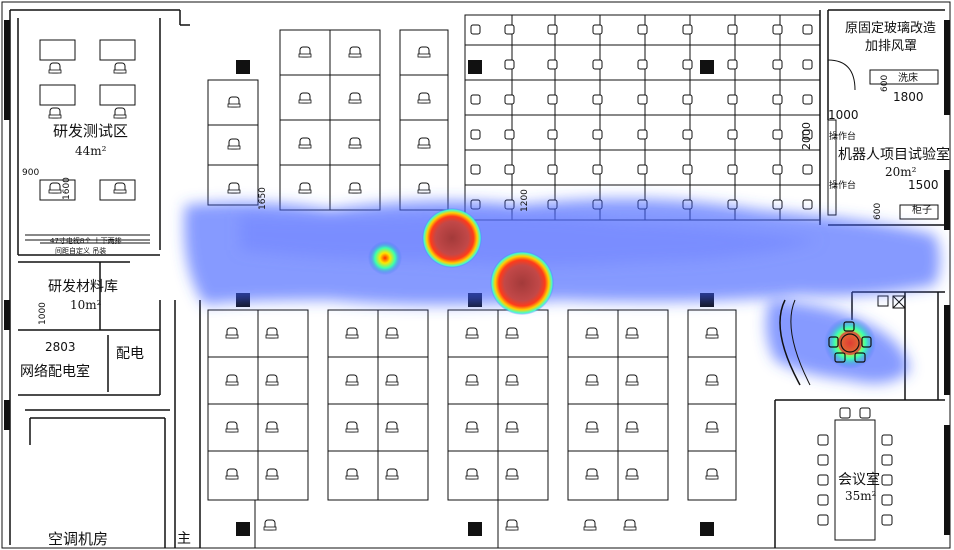 This screenshot has height=550, width=954. I want to click on rd-test-furniture, so click(87, 141).